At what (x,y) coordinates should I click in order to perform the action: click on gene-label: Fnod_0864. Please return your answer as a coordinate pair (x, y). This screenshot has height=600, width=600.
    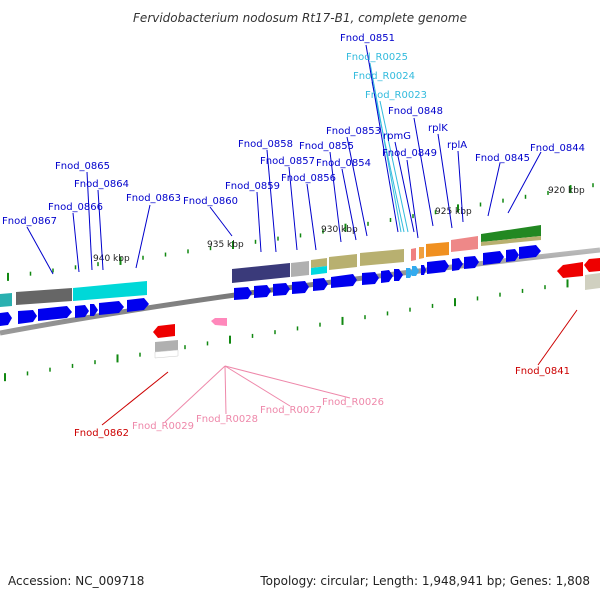
    Looking at the image, I should click on (101, 184).